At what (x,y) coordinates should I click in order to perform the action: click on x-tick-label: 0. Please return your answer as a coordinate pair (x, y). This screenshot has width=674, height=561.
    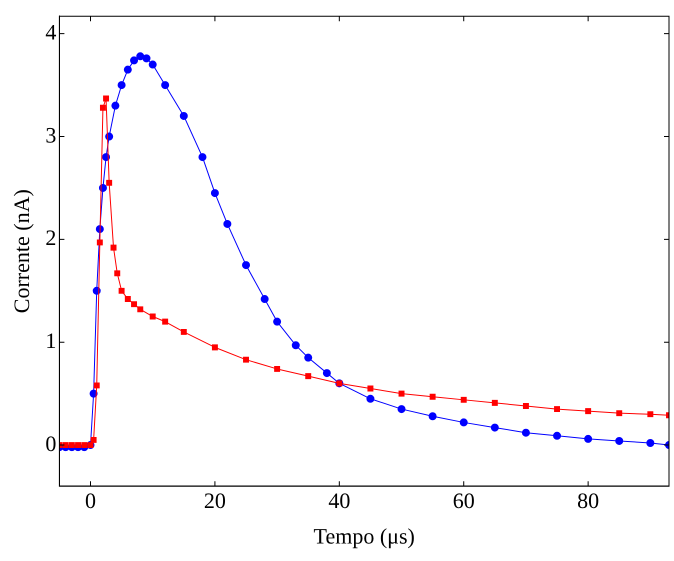
    Looking at the image, I should click on (90, 501).